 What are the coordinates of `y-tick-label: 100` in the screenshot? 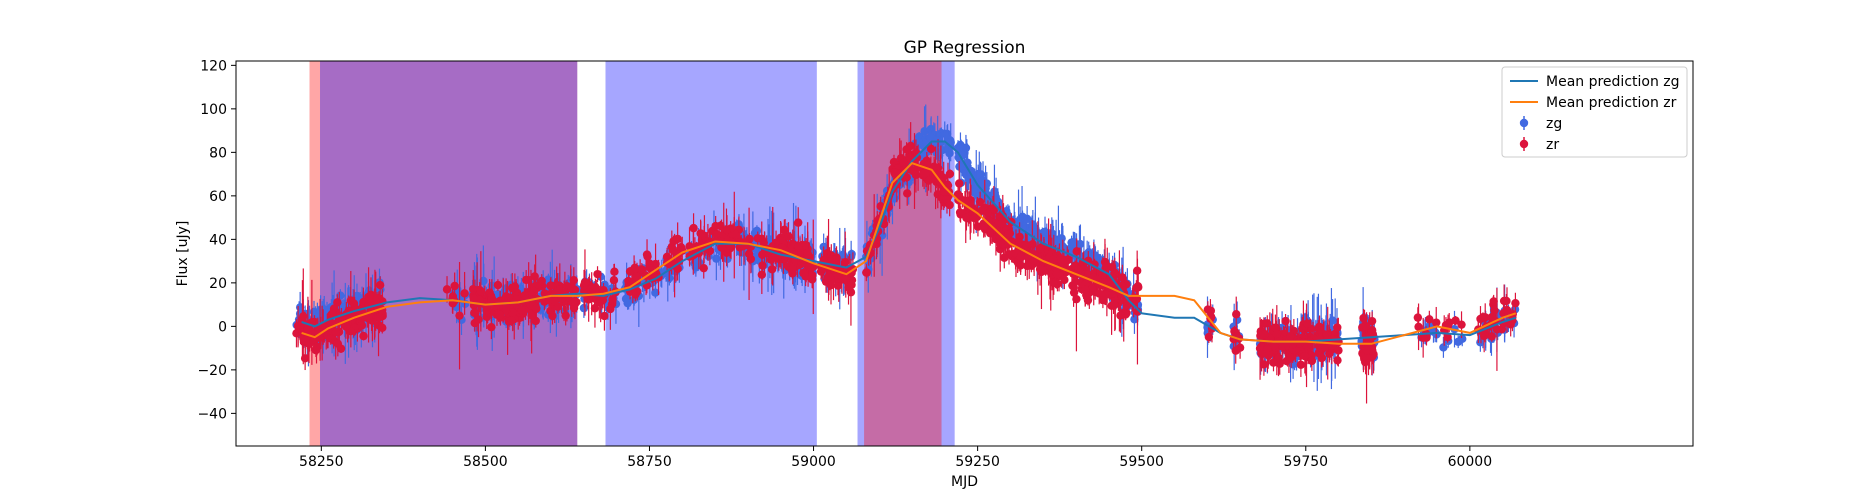 It's located at (213, 110).